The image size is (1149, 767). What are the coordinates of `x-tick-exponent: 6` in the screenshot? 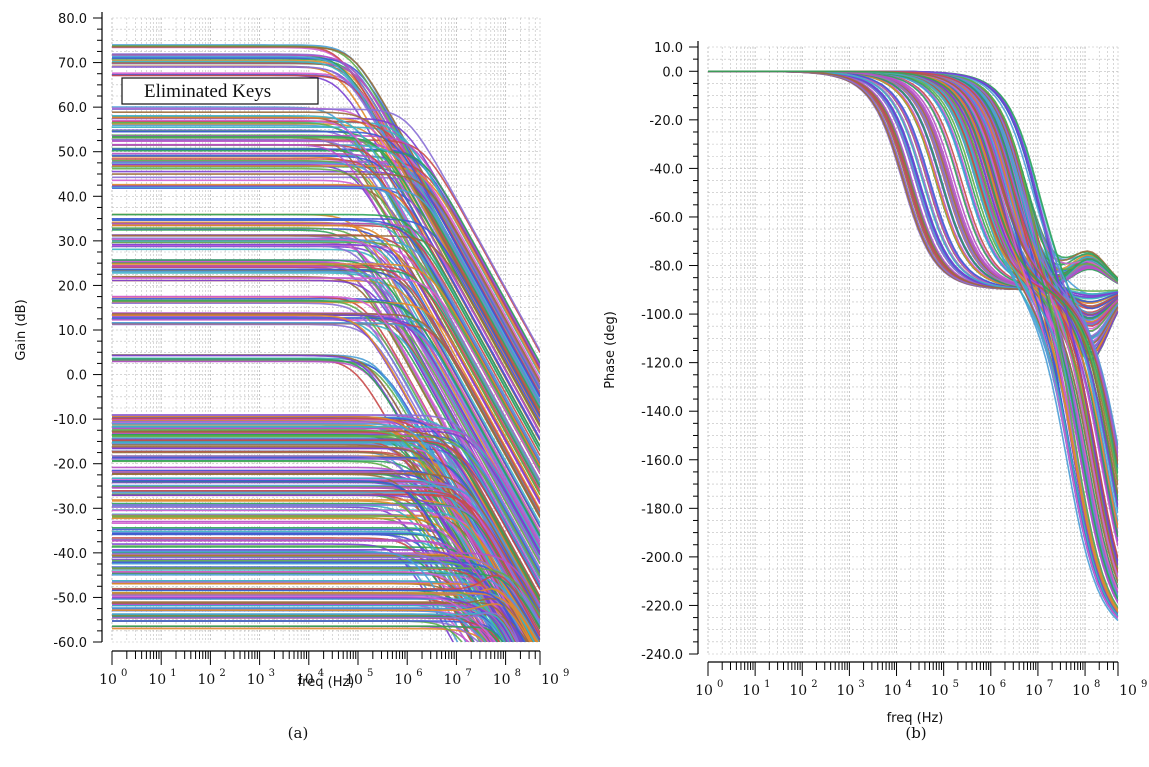 It's located at (1003, 684).